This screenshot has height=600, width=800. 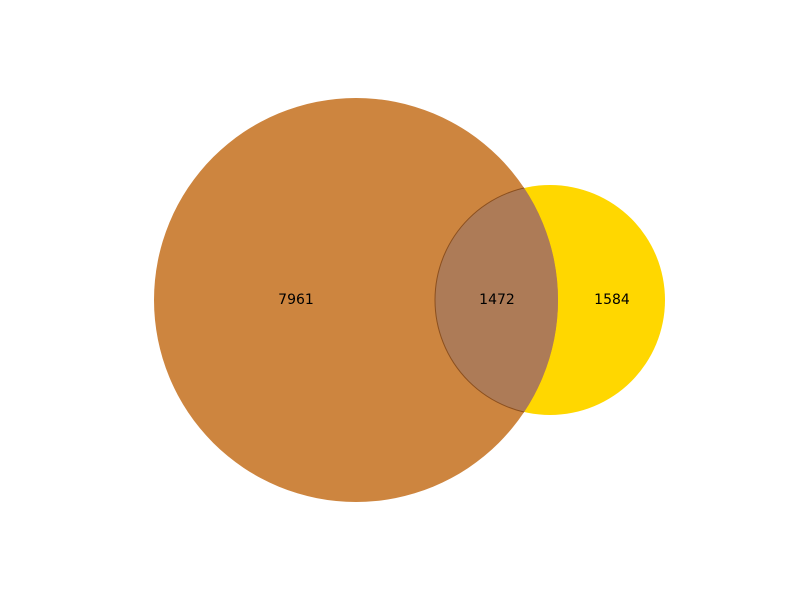 What do you see at coordinates (497, 300) in the screenshot?
I see `venn-intersection-count: 1472` at bounding box center [497, 300].